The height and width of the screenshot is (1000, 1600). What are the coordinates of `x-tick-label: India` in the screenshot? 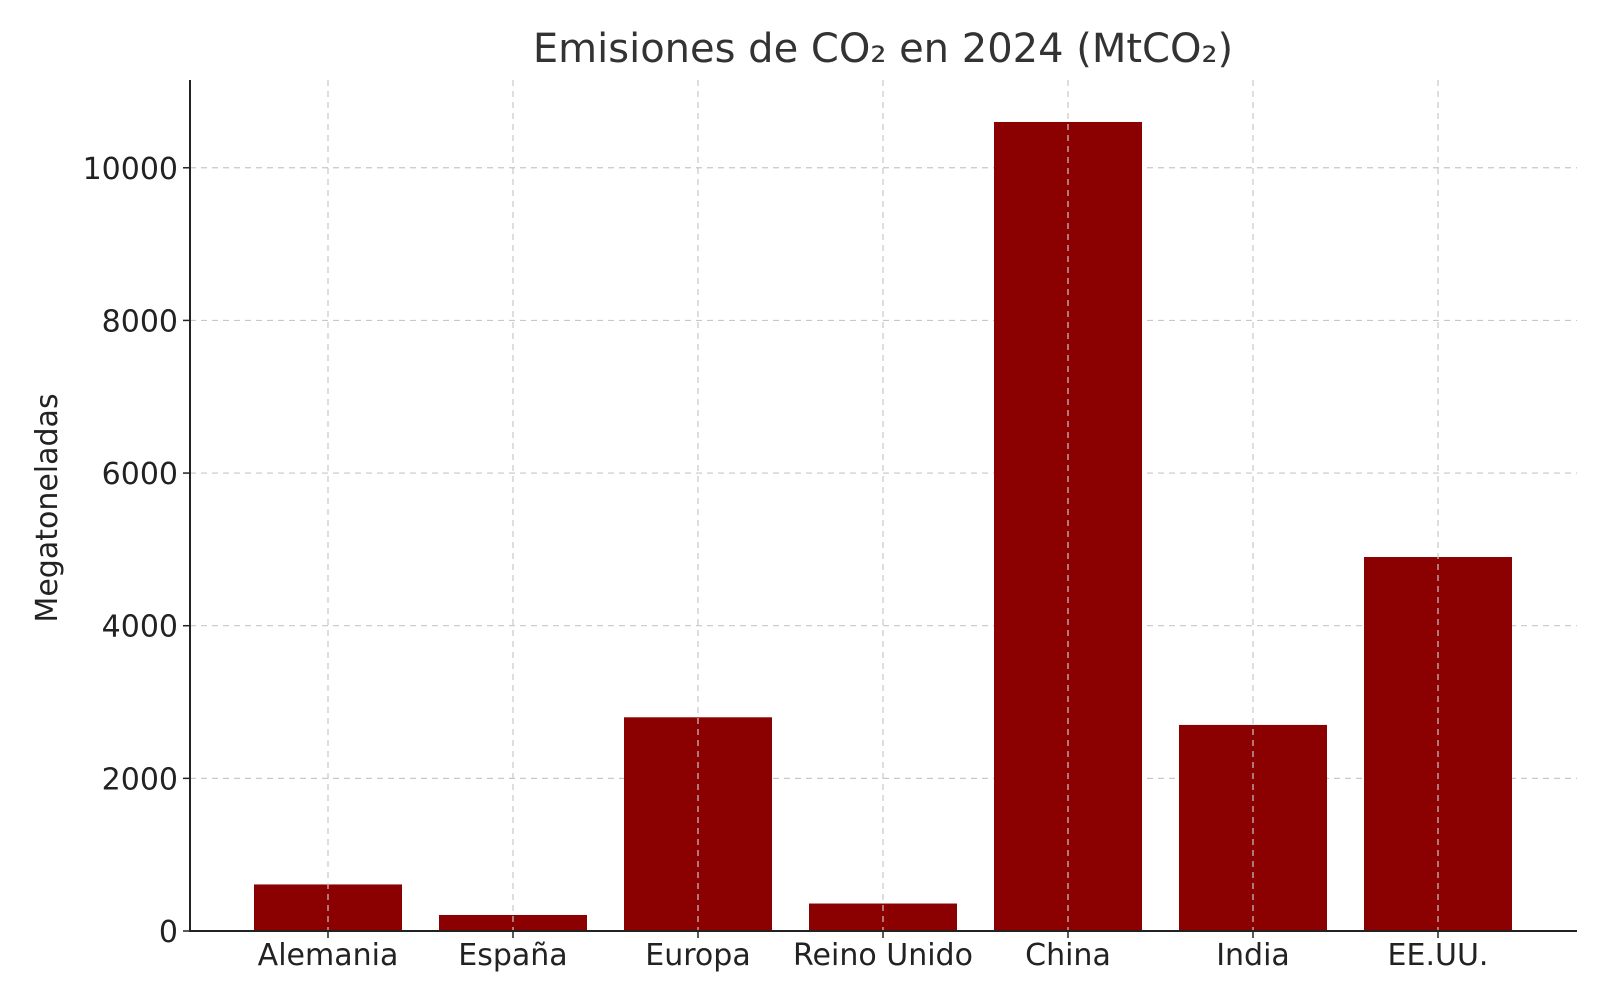 It's located at (1253, 955).